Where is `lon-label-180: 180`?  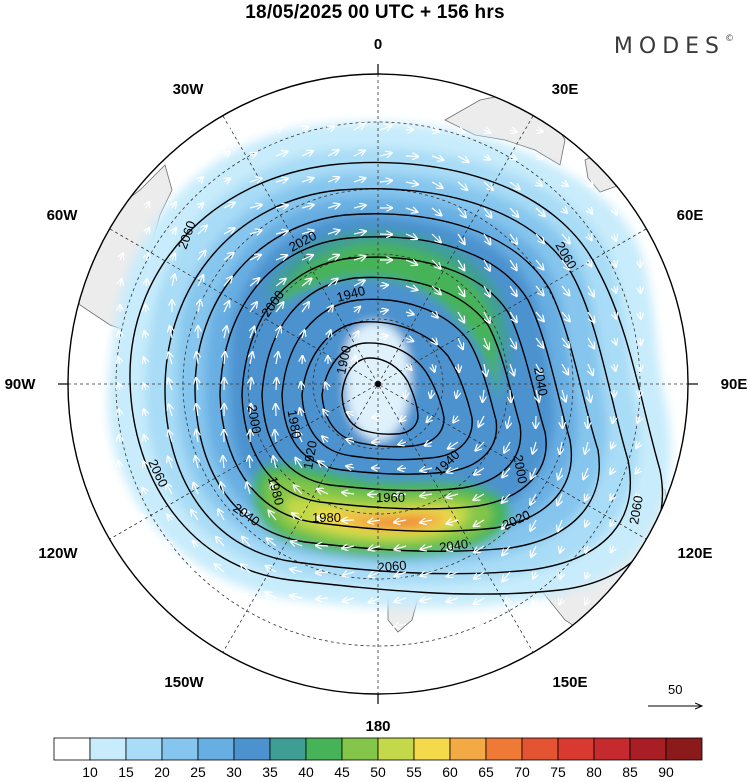
lon-label-180: 180 is located at coordinates (377, 726).